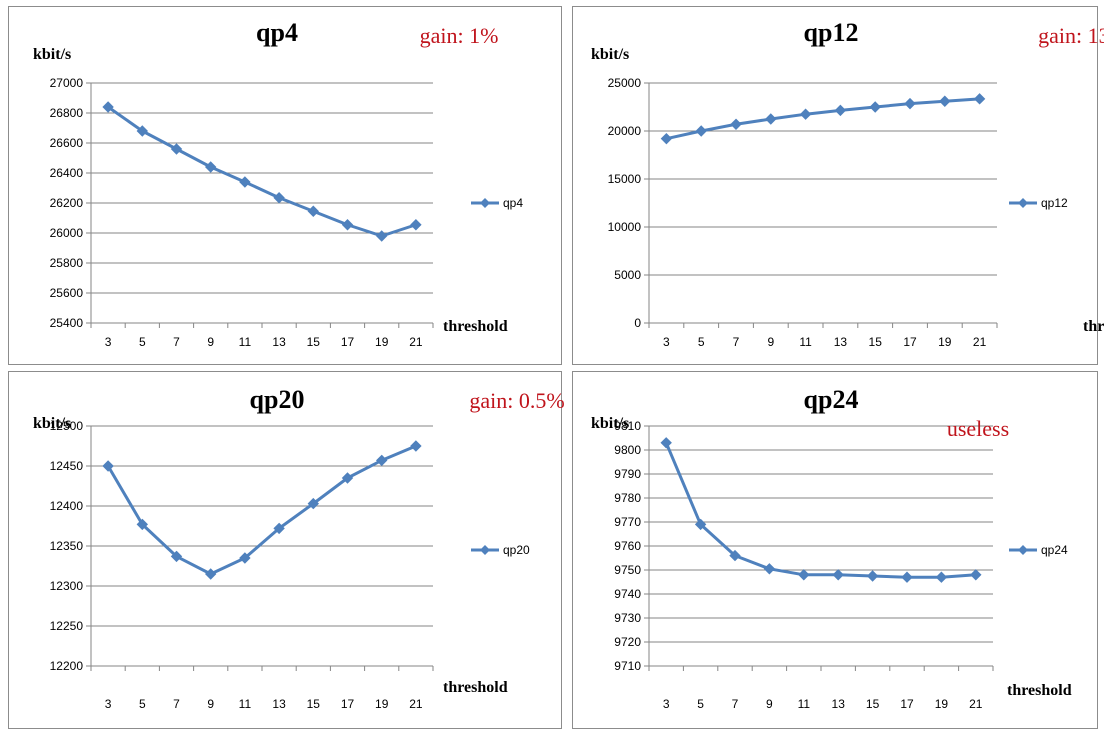 The height and width of the screenshot is (730, 1104). What do you see at coordinates (627, 618) in the screenshot?
I see `y-tick-label: 9730` at bounding box center [627, 618].